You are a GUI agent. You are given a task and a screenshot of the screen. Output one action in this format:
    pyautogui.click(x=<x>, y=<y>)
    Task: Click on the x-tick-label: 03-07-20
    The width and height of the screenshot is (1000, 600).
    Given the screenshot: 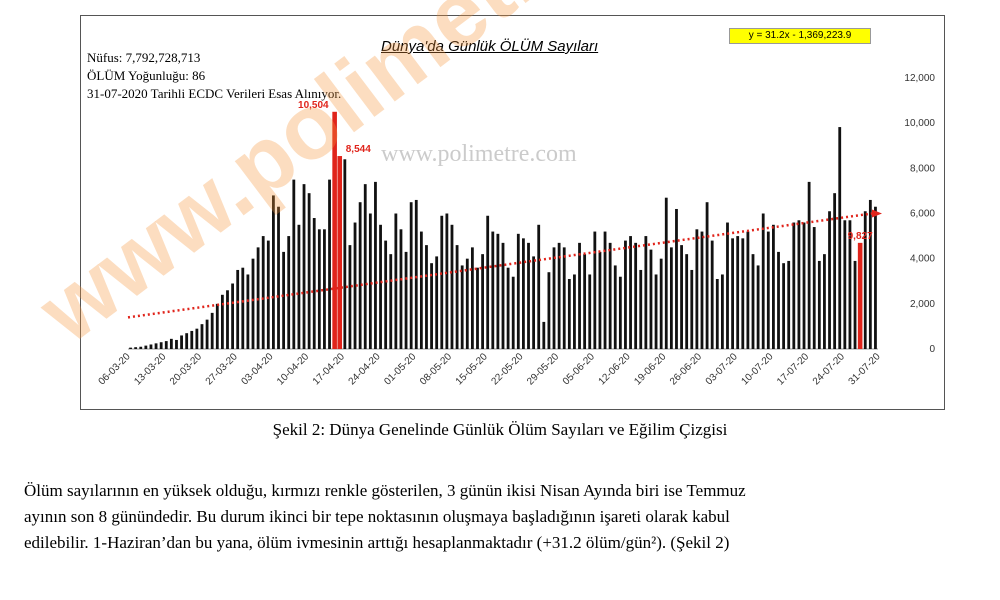 What is the action you would take?
    pyautogui.click(x=722, y=369)
    